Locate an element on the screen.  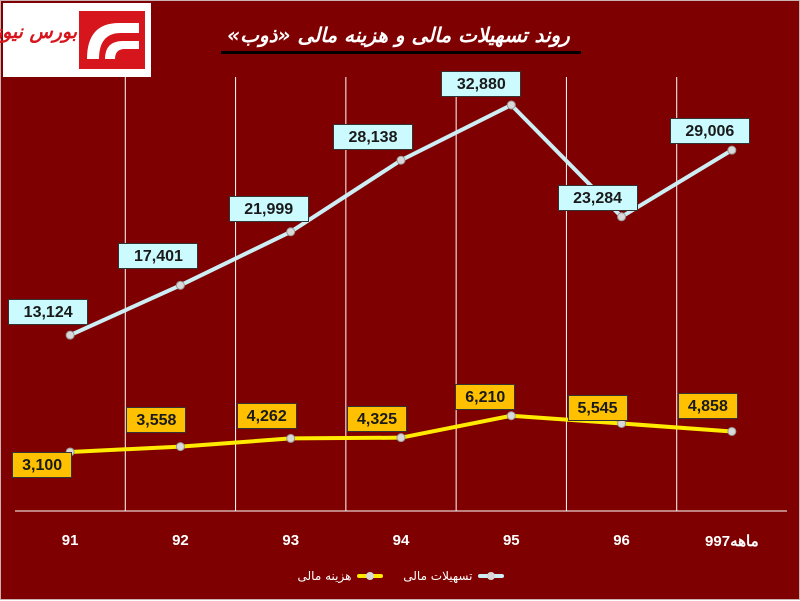
data-label-expense: 4,262 is located at coordinates (266, 416).